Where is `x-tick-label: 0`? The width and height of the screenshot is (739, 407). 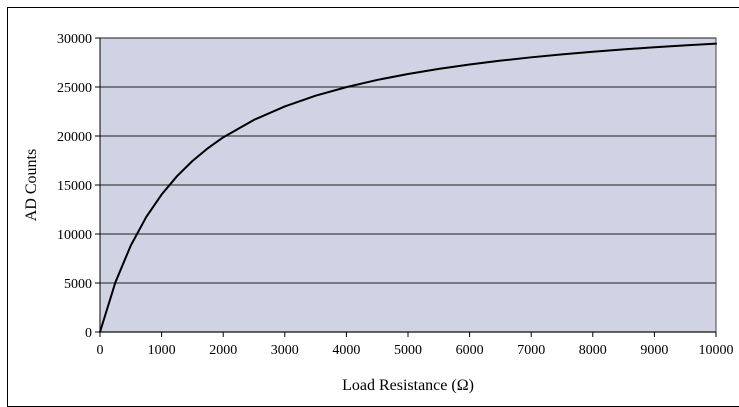 x-tick-label: 0 is located at coordinates (100, 350).